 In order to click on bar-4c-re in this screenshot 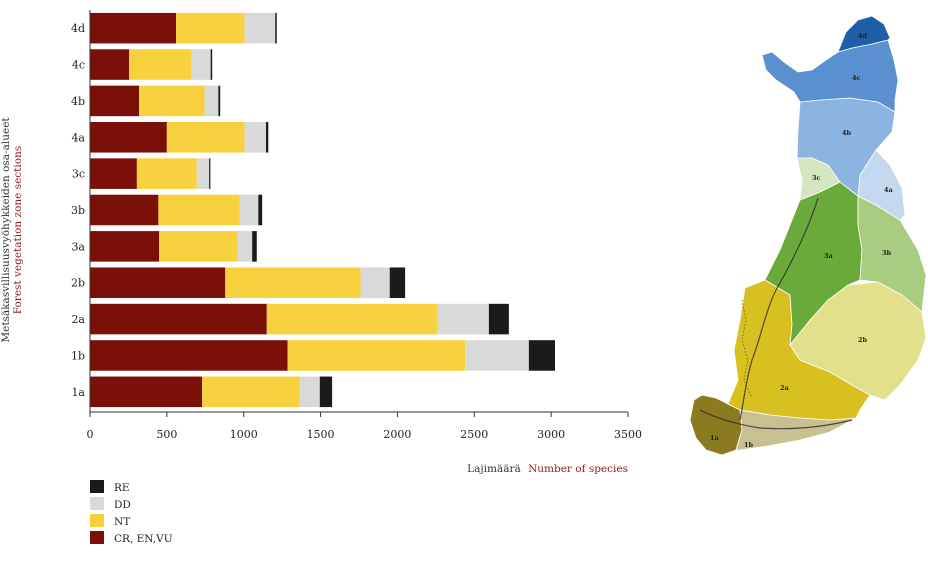, I will do `click(211, 64)`.